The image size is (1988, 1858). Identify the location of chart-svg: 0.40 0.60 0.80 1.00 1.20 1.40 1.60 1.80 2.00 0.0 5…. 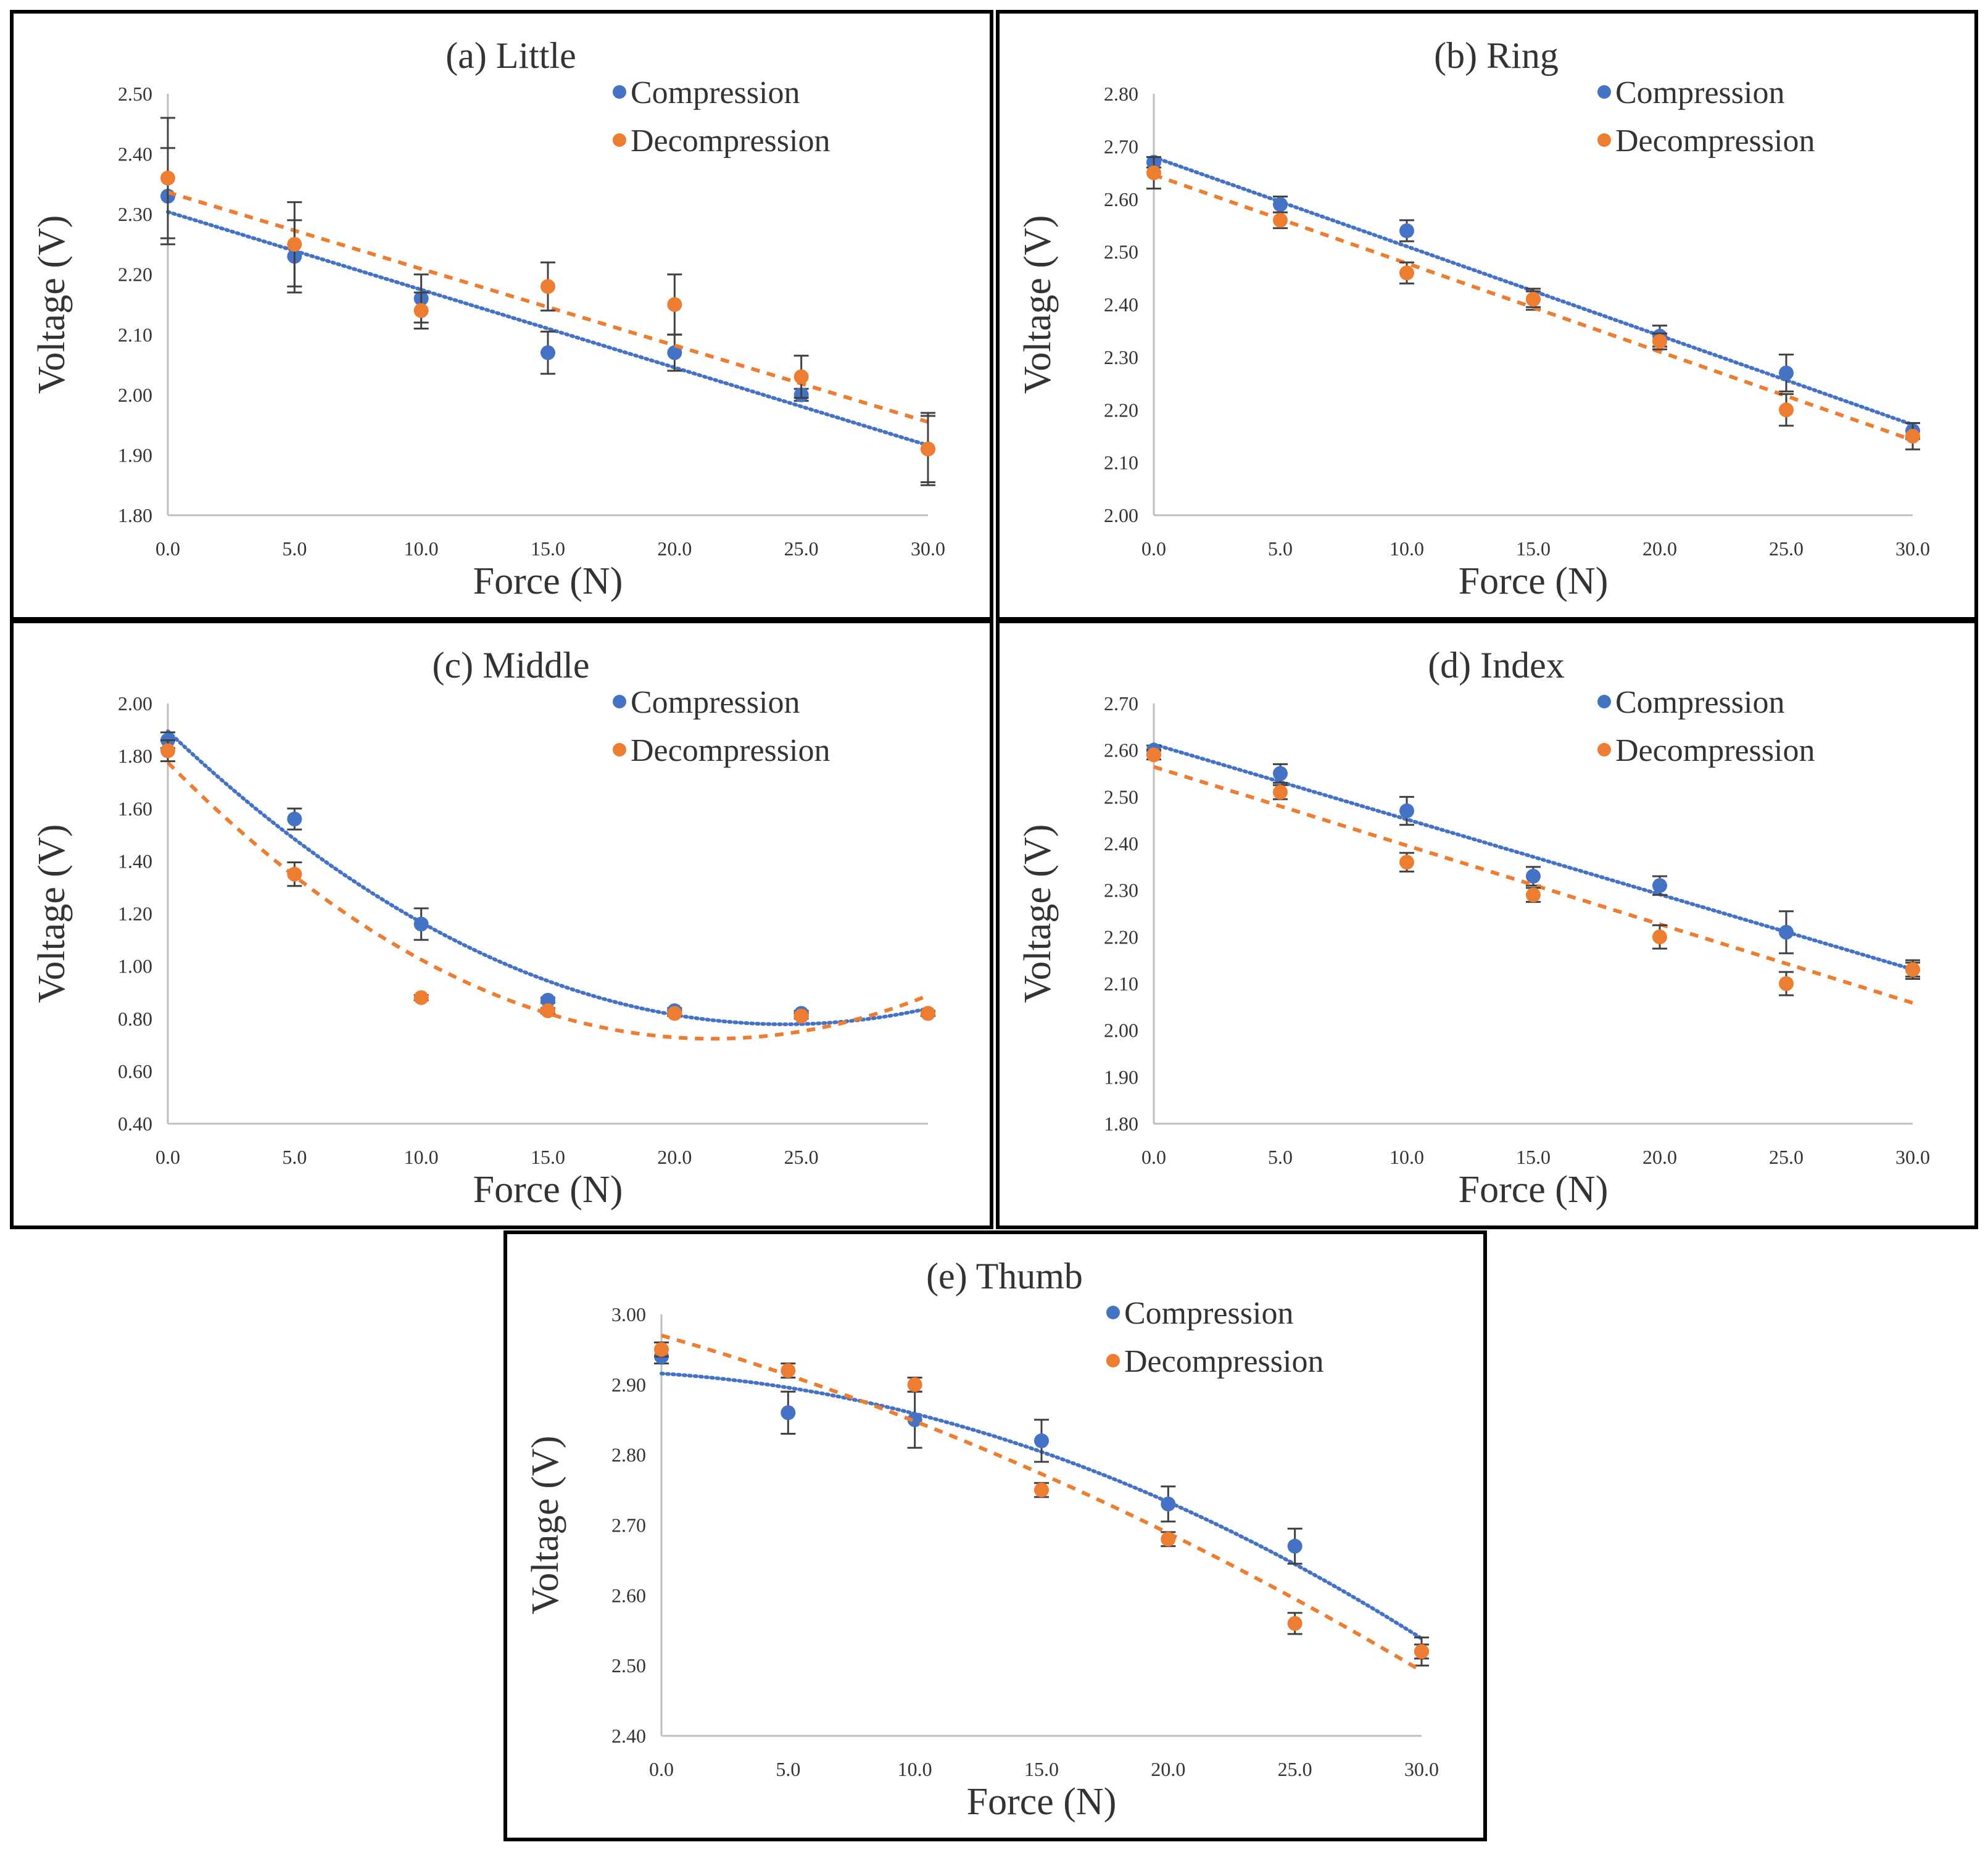
(483, 928).